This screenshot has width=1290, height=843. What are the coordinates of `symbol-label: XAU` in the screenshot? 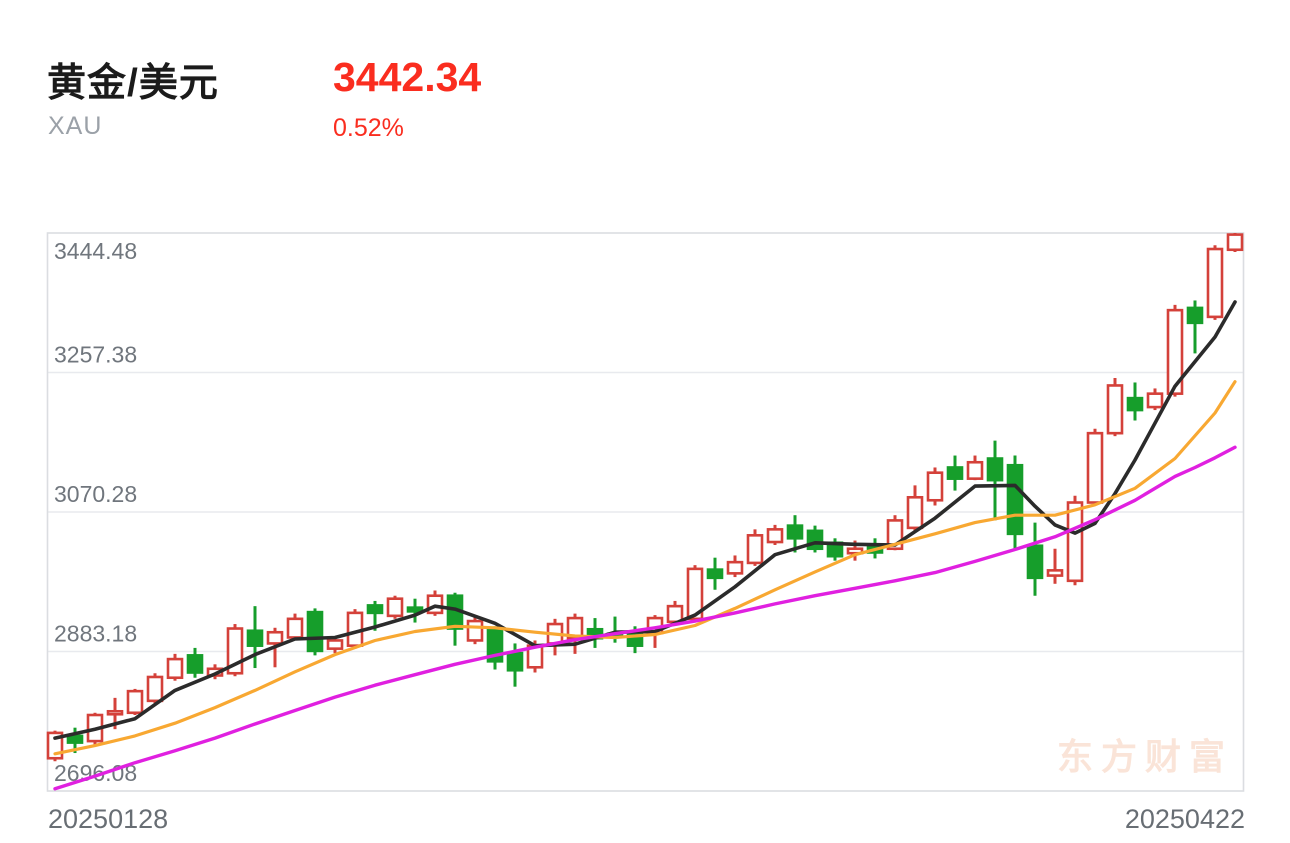 It's located at (75, 126).